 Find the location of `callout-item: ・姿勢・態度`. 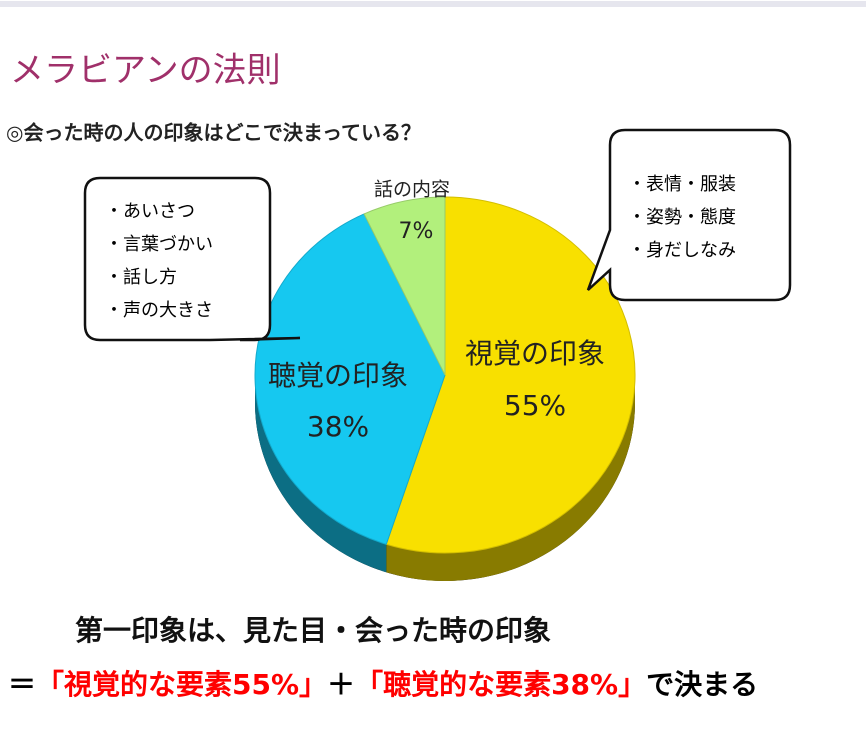

callout-item: ・姿勢・態度 is located at coordinates (682, 217).